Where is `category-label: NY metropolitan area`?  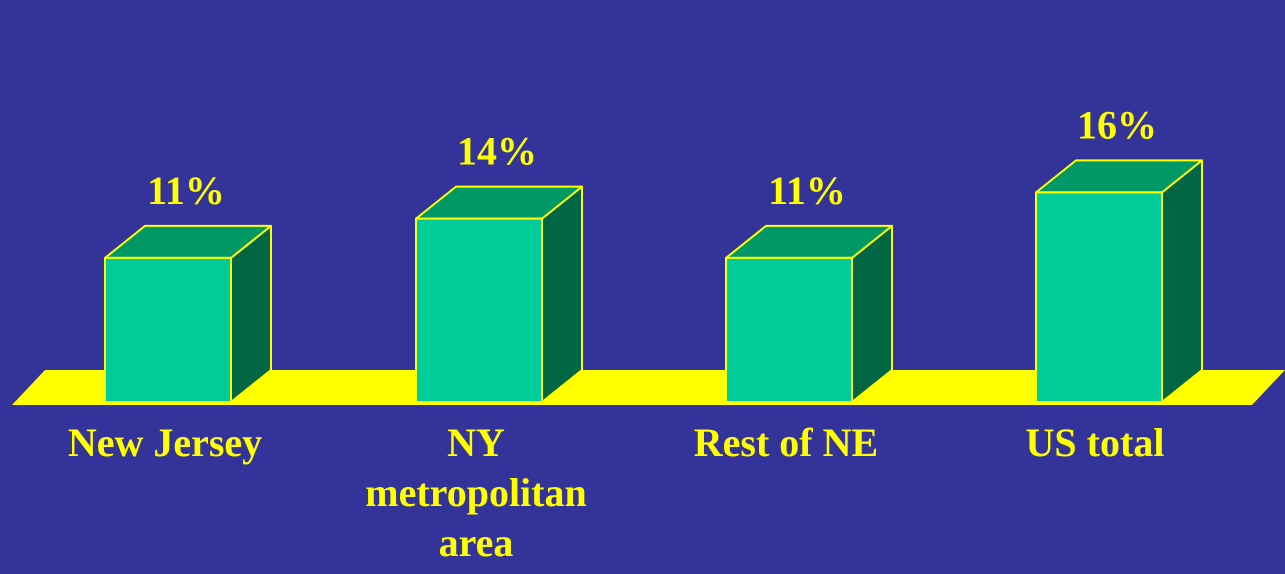 category-label: NY metropolitan area is located at coordinates (475, 492).